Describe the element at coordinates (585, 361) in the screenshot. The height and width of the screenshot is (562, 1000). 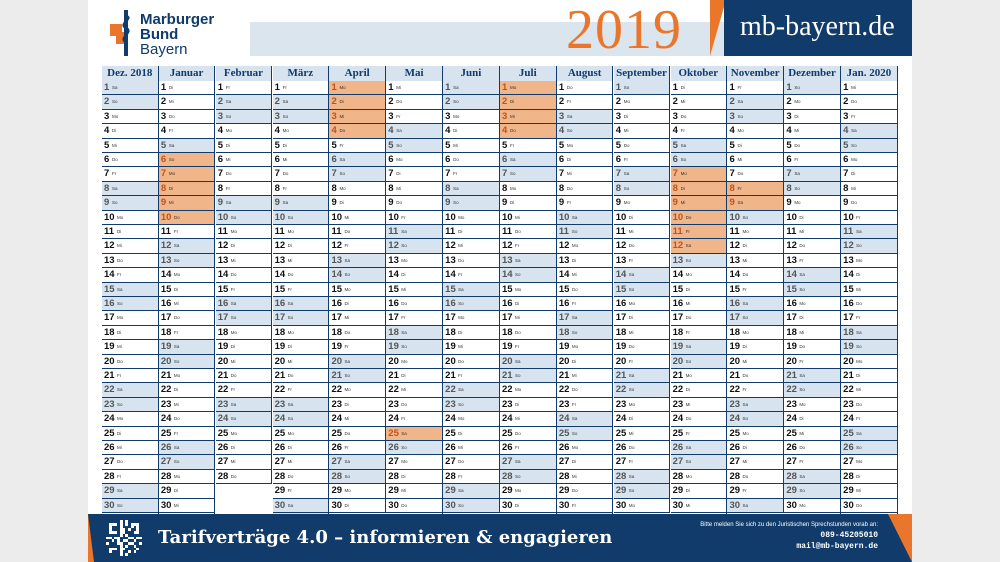
I see `day-cell: 20 Di` at that location.